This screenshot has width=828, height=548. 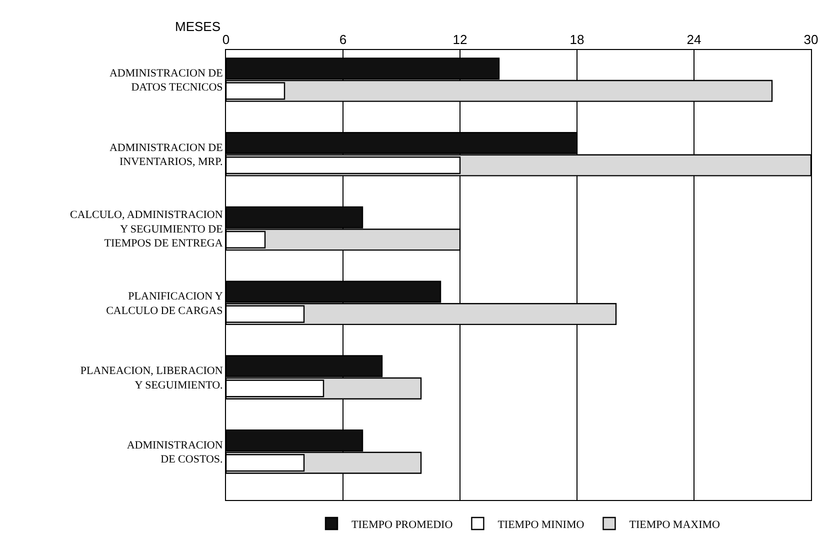 What do you see at coordinates (147, 229) in the screenshot?
I see `y-tick-label: CALCULO, ADMINISTRACION Y SEGUIMIENTO DE TIEMPOS DE ENTREGA` at bounding box center [147, 229].